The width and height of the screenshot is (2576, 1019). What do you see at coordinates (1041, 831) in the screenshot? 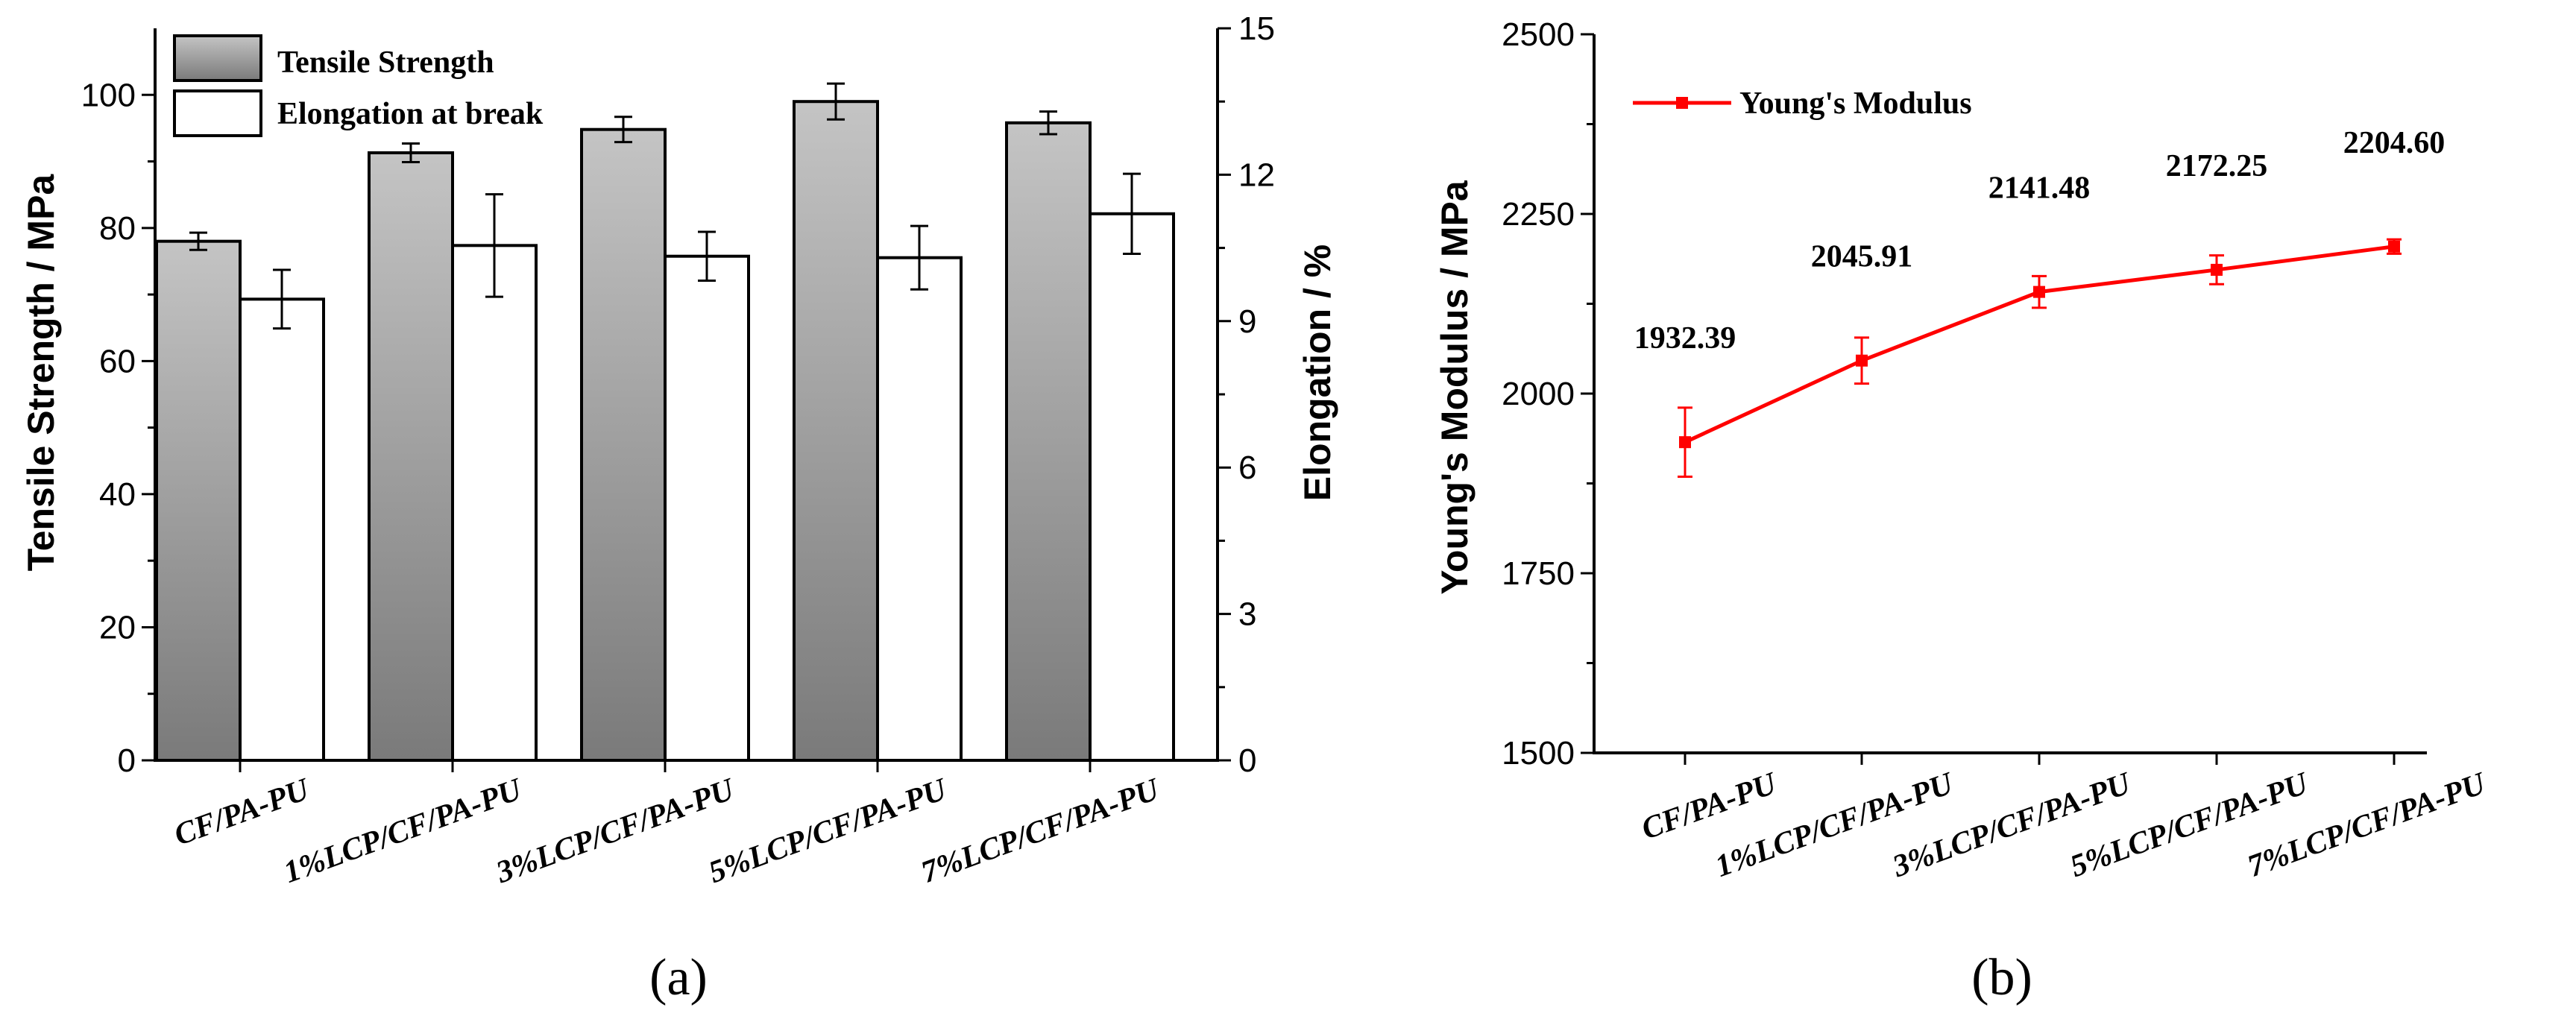
I see `category-label: 7%LCP/CF/PA-PU` at bounding box center [1041, 831].